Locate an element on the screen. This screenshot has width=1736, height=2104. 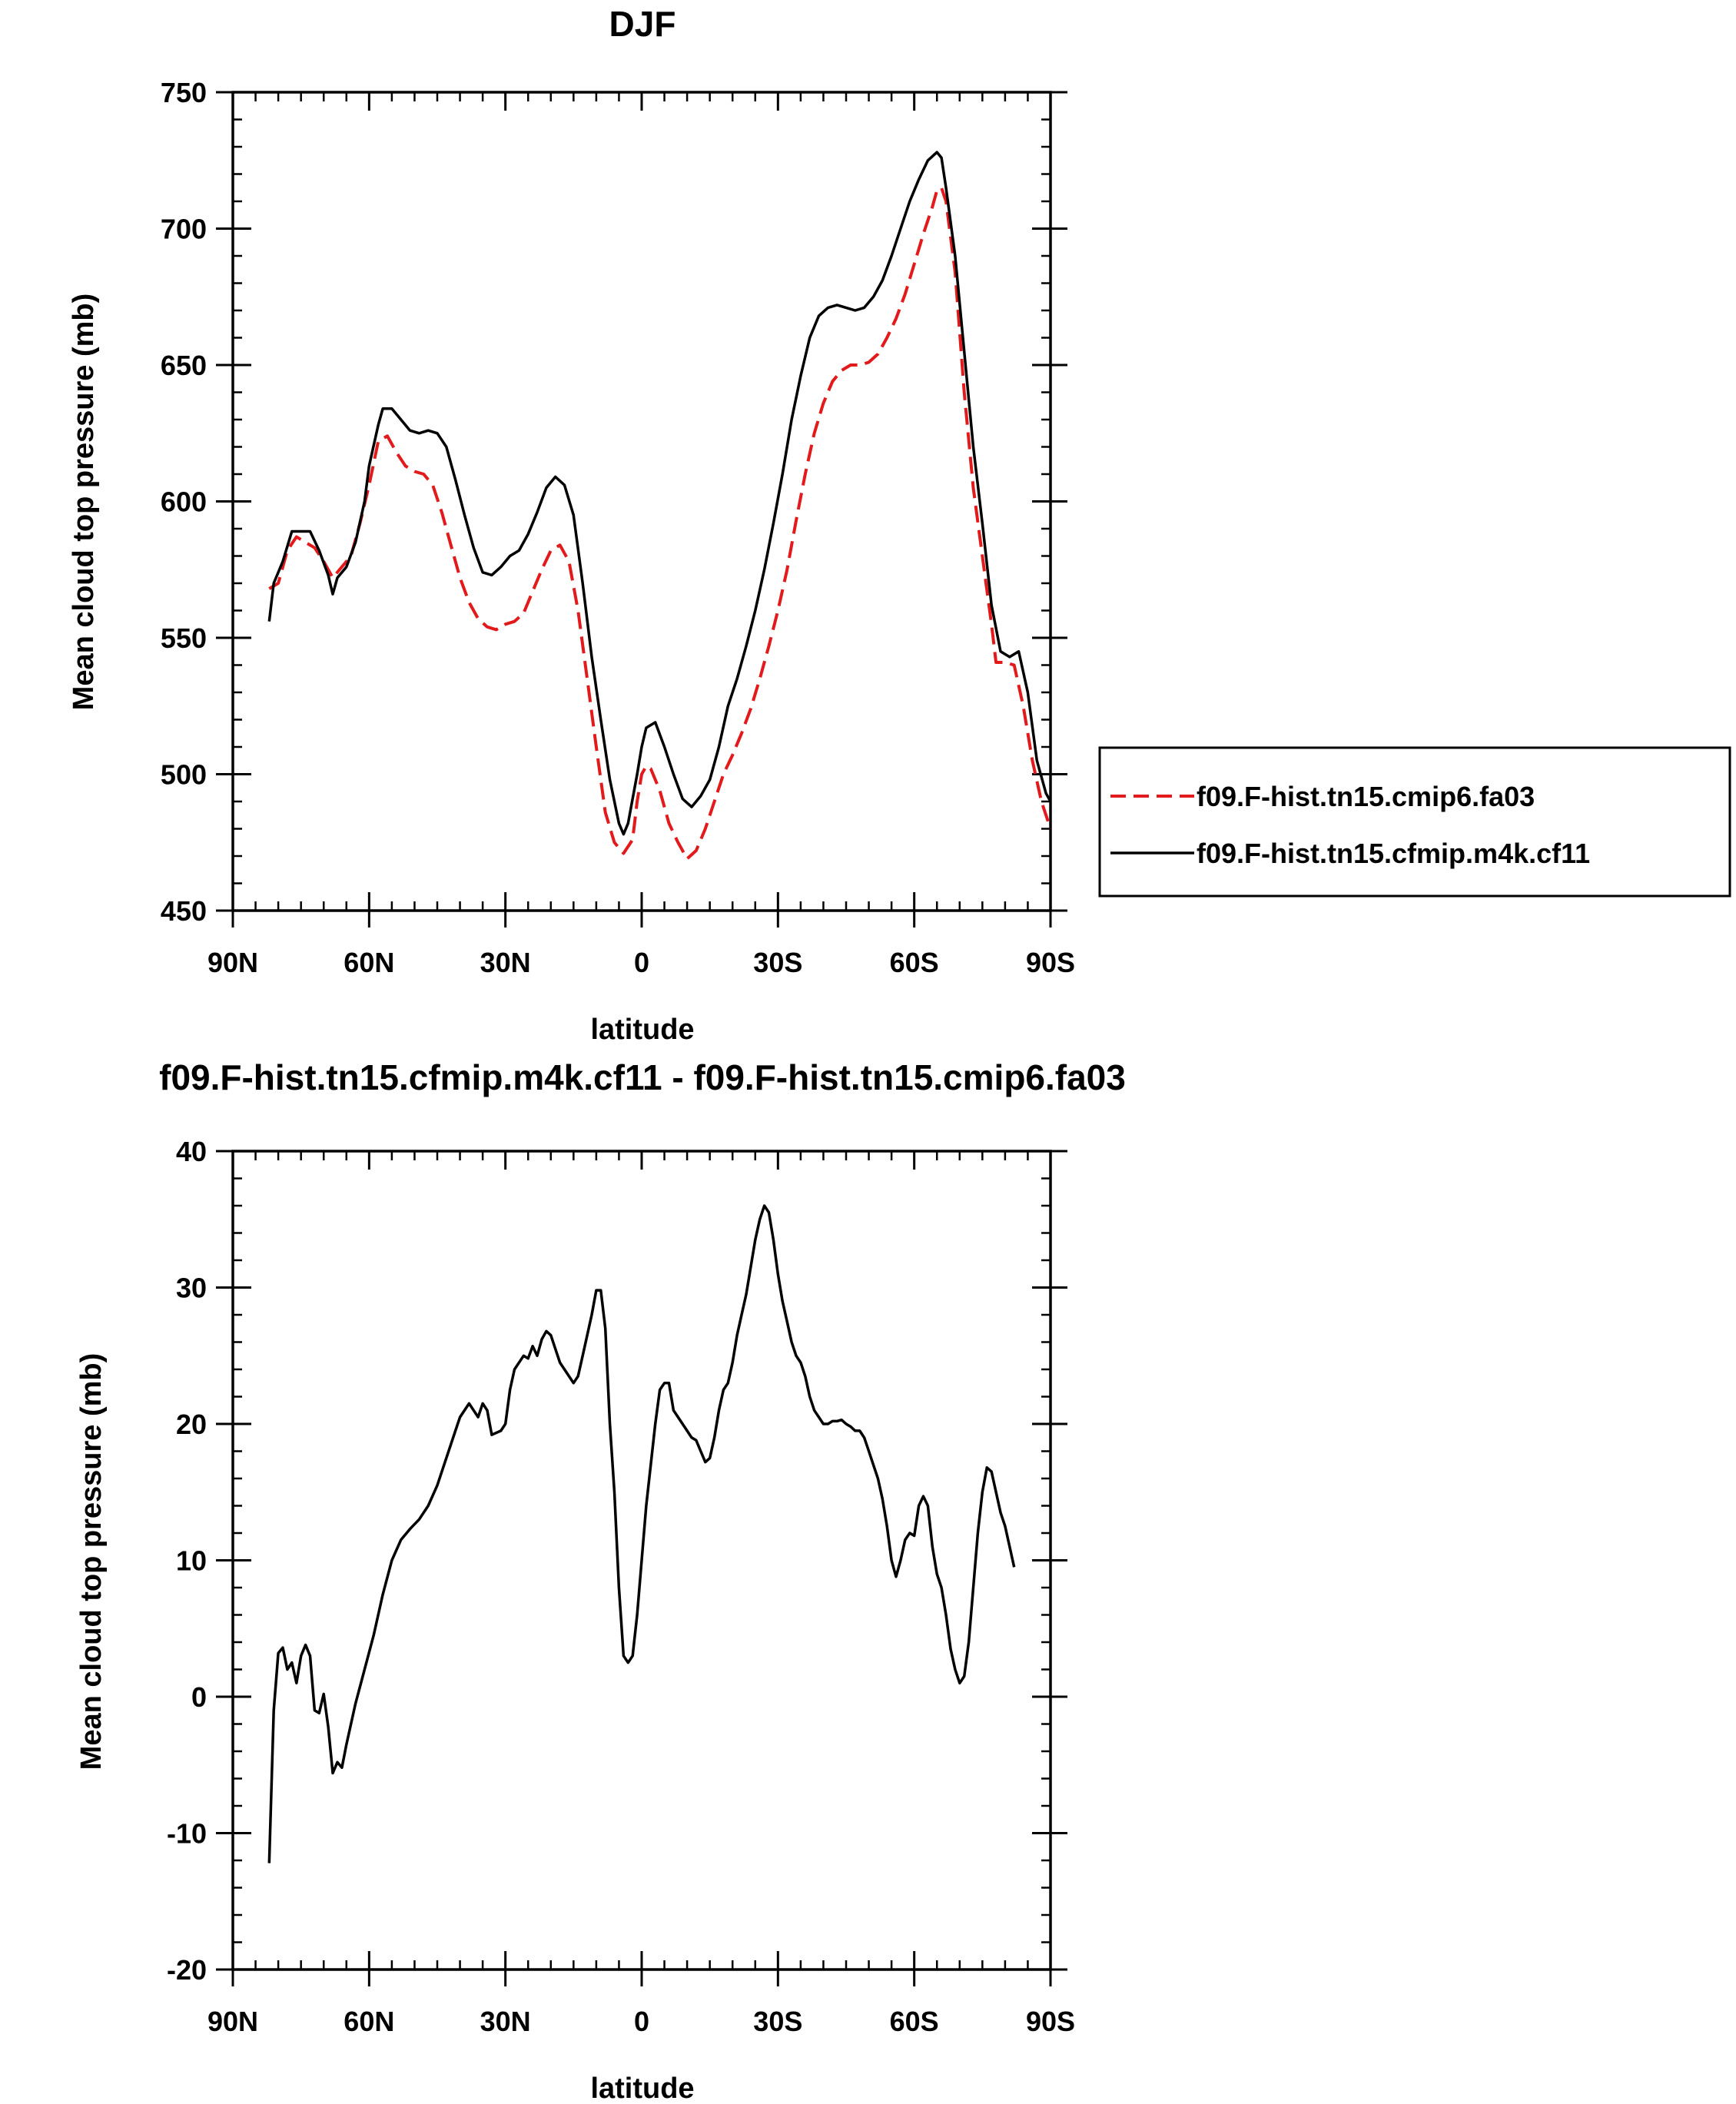
plot-series is located at coordinates (642, 1533).